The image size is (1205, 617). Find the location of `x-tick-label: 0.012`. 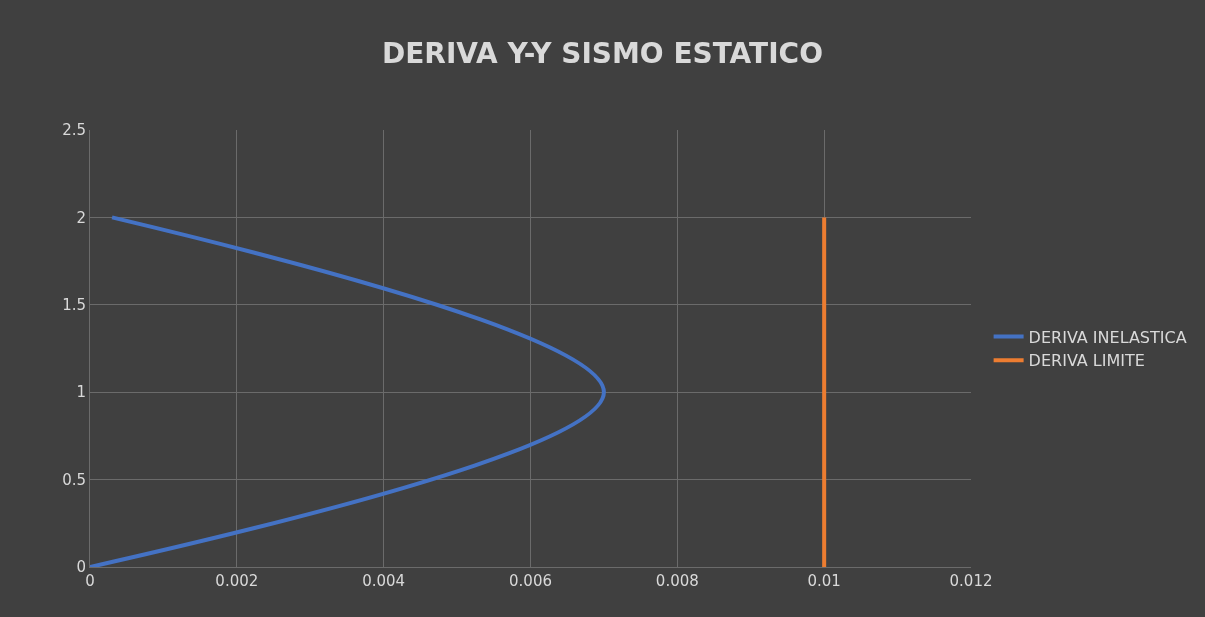

x-tick-label: 0.012 is located at coordinates (971, 581).